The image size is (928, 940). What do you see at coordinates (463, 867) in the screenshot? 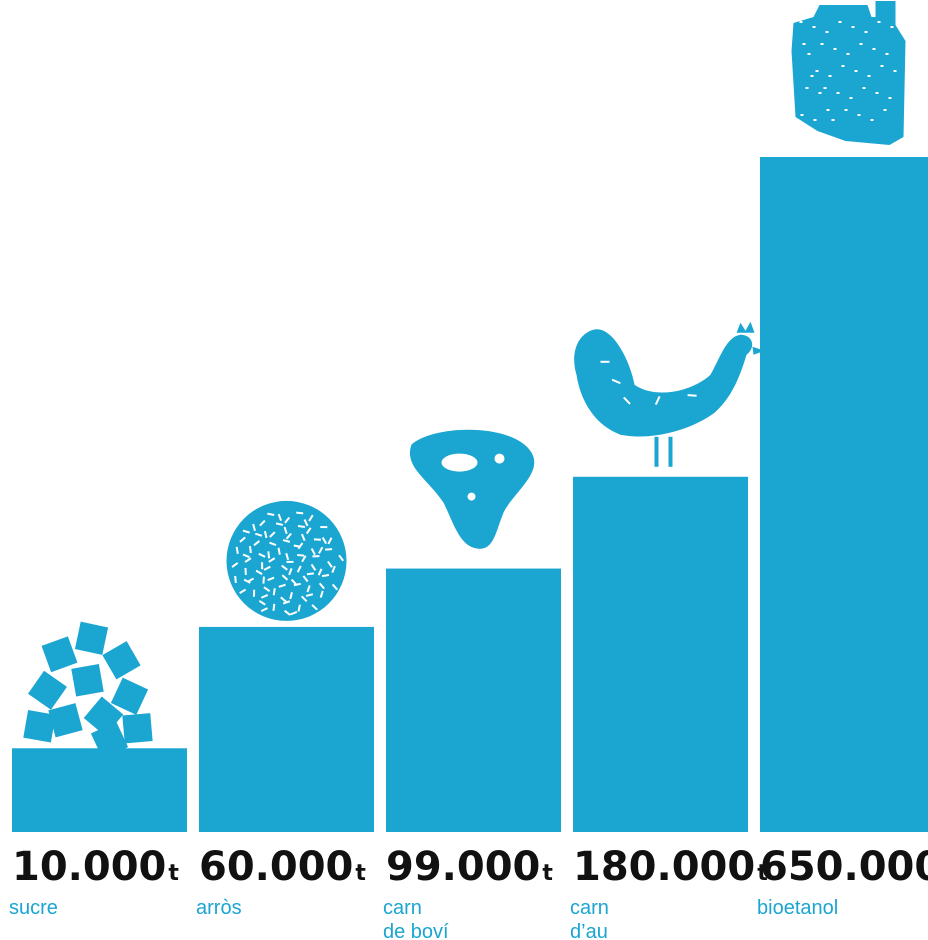
I see `value-number: 99.000` at bounding box center [463, 867].